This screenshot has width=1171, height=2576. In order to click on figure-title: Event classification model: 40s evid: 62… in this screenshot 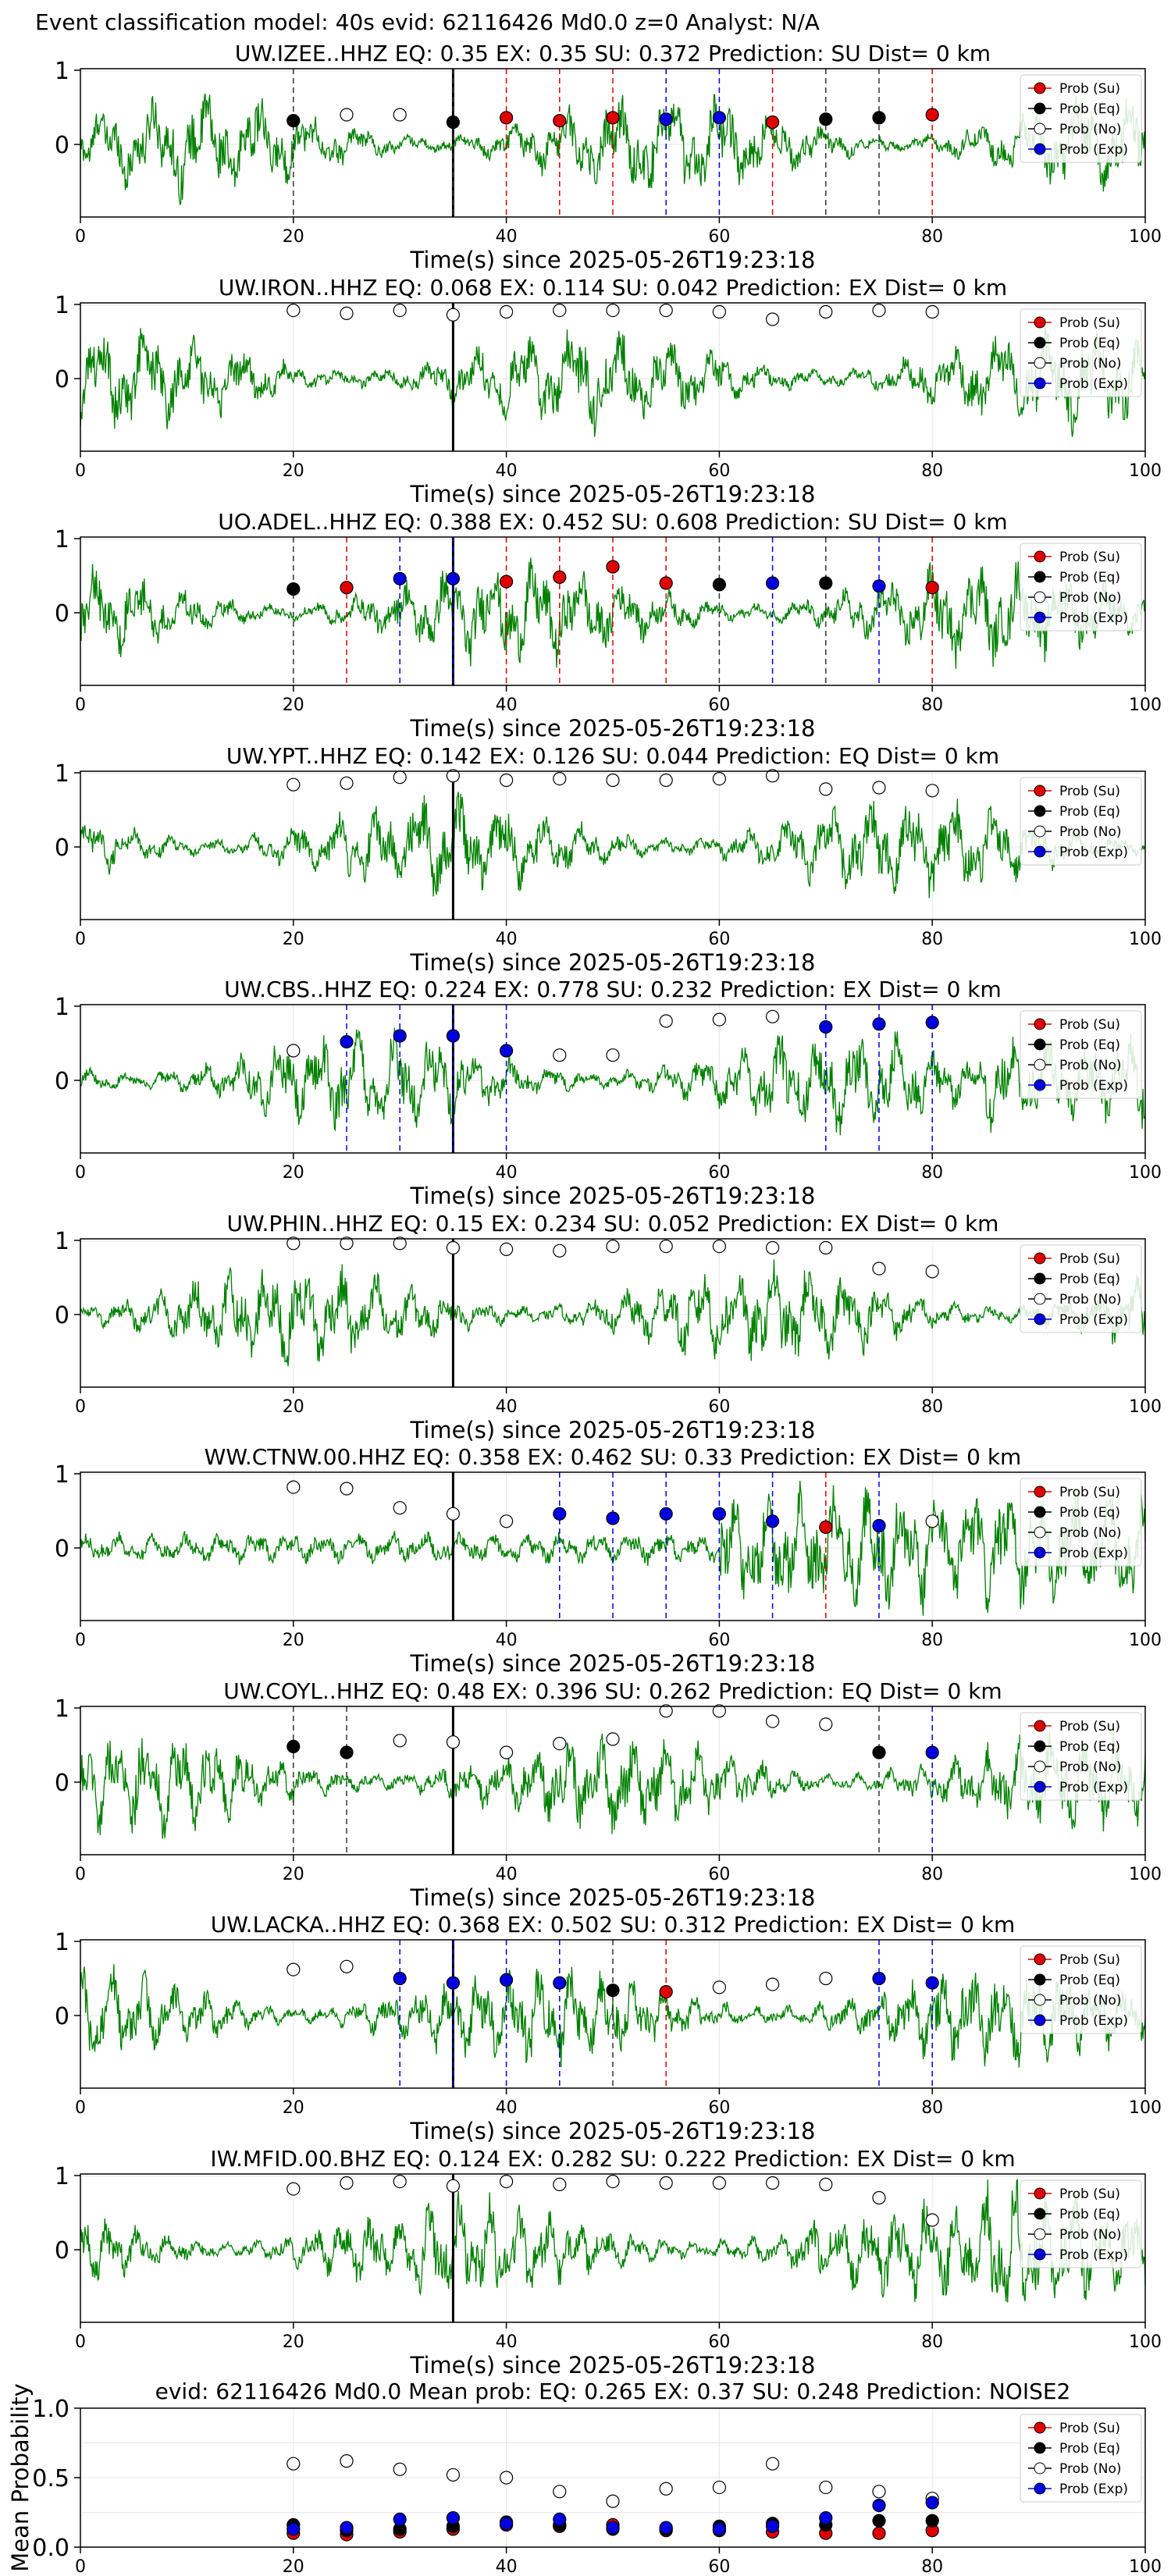, I will do `click(428, 22)`.